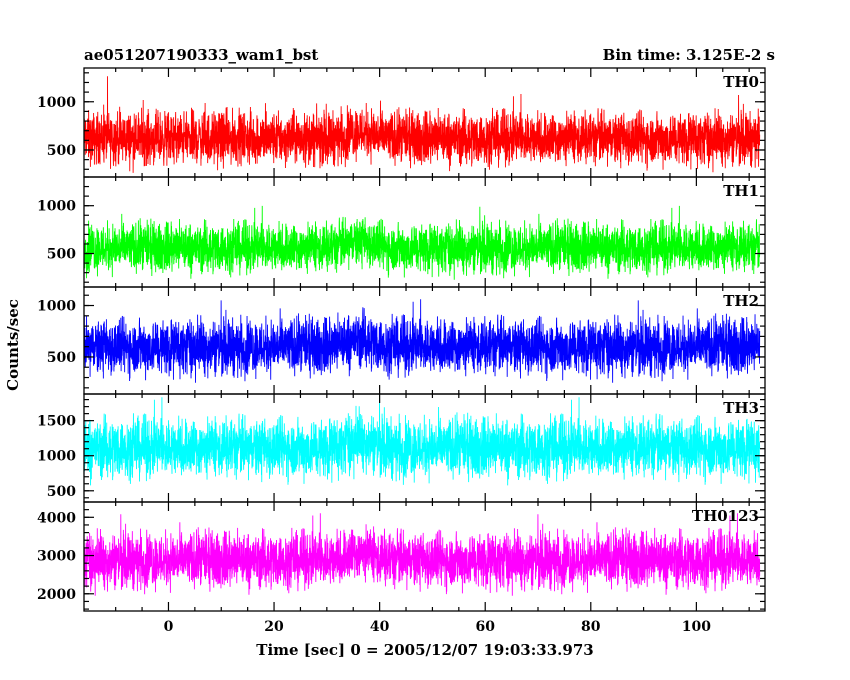 Image resolution: width=850 pixels, height=680 pixels. What do you see at coordinates (422, 341) in the screenshot?
I see `series-th2` at bounding box center [422, 341].